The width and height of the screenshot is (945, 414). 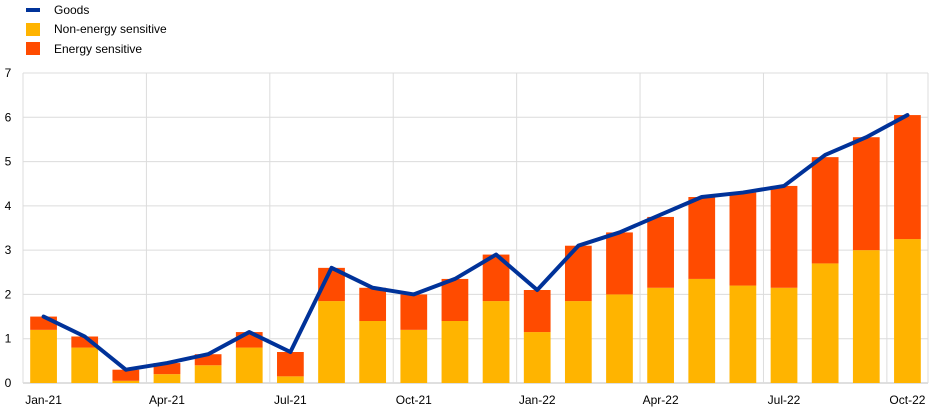 What do you see at coordinates (8, 250) in the screenshot?
I see `y-tick-label: 3` at bounding box center [8, 250].